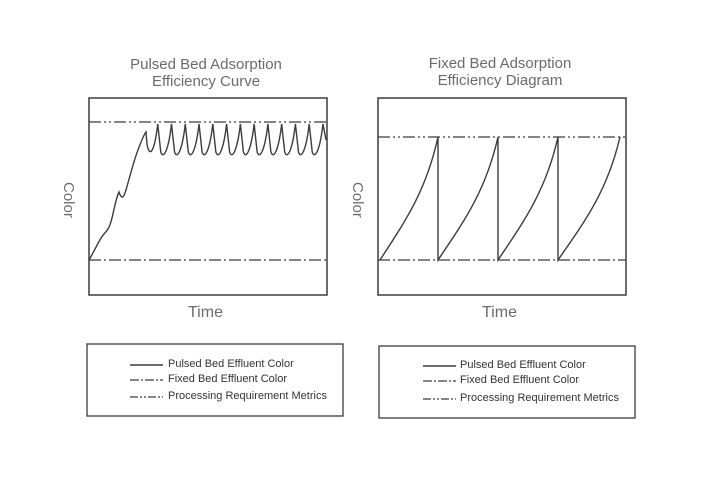 The width and height of the screenshot is (727, 498). Describe the element at coordinates (231, 364) in the screenshot. I see `left-legend-label-pulsed: Pulsed Bed Effluent Color` at that location.